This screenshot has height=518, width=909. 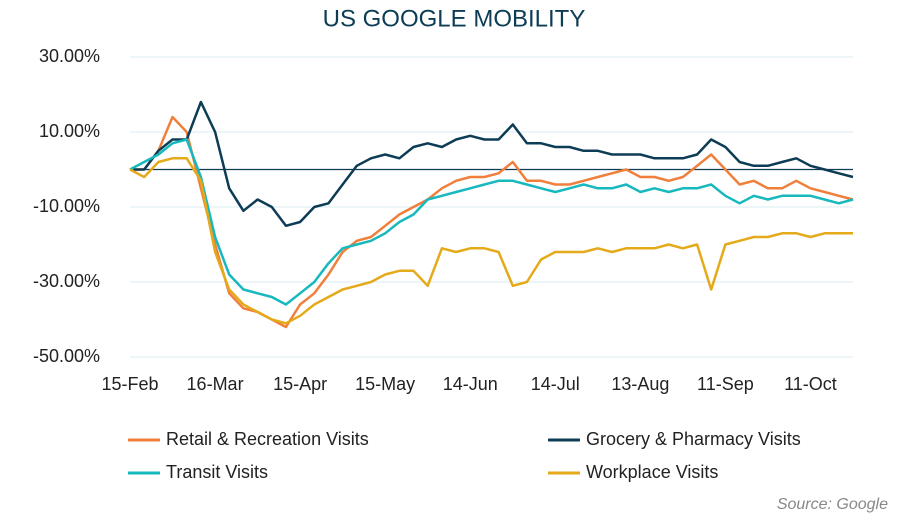 I want to click on y-tick-label: -50.00%, so click(x=66, y=356).